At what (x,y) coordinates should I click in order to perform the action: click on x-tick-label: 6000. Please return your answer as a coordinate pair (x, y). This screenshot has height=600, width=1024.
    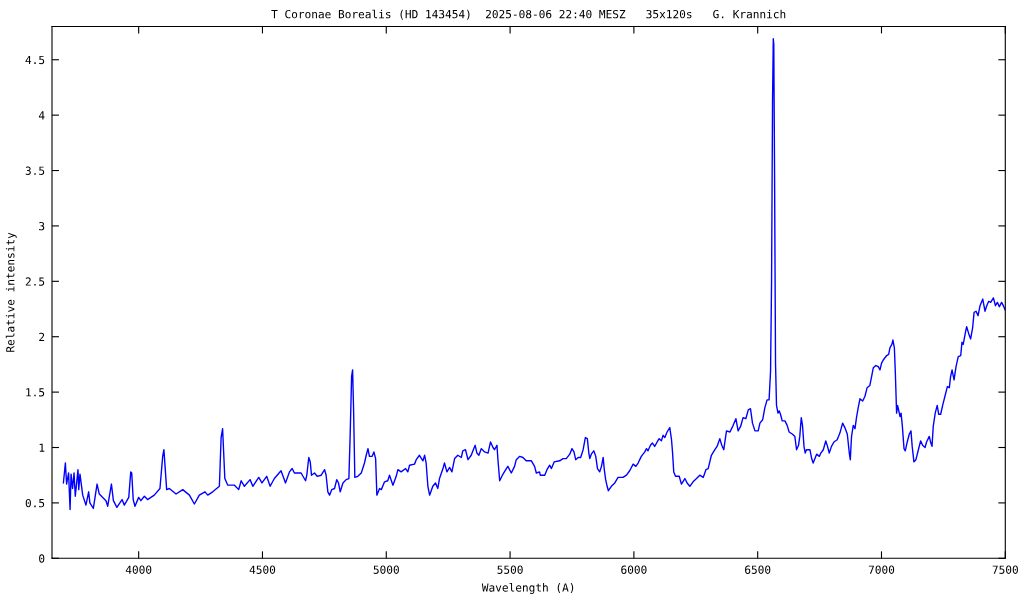
    Looking at the image, I should click on (634, 569).